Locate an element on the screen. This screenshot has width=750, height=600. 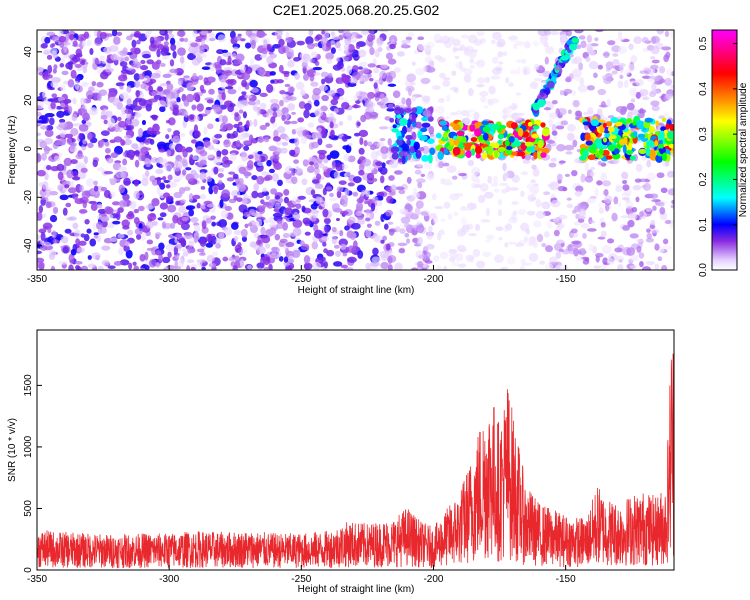
snr-x-ticks: -350 -300 -250 -200 -150 is located at coordinates (301, 575).